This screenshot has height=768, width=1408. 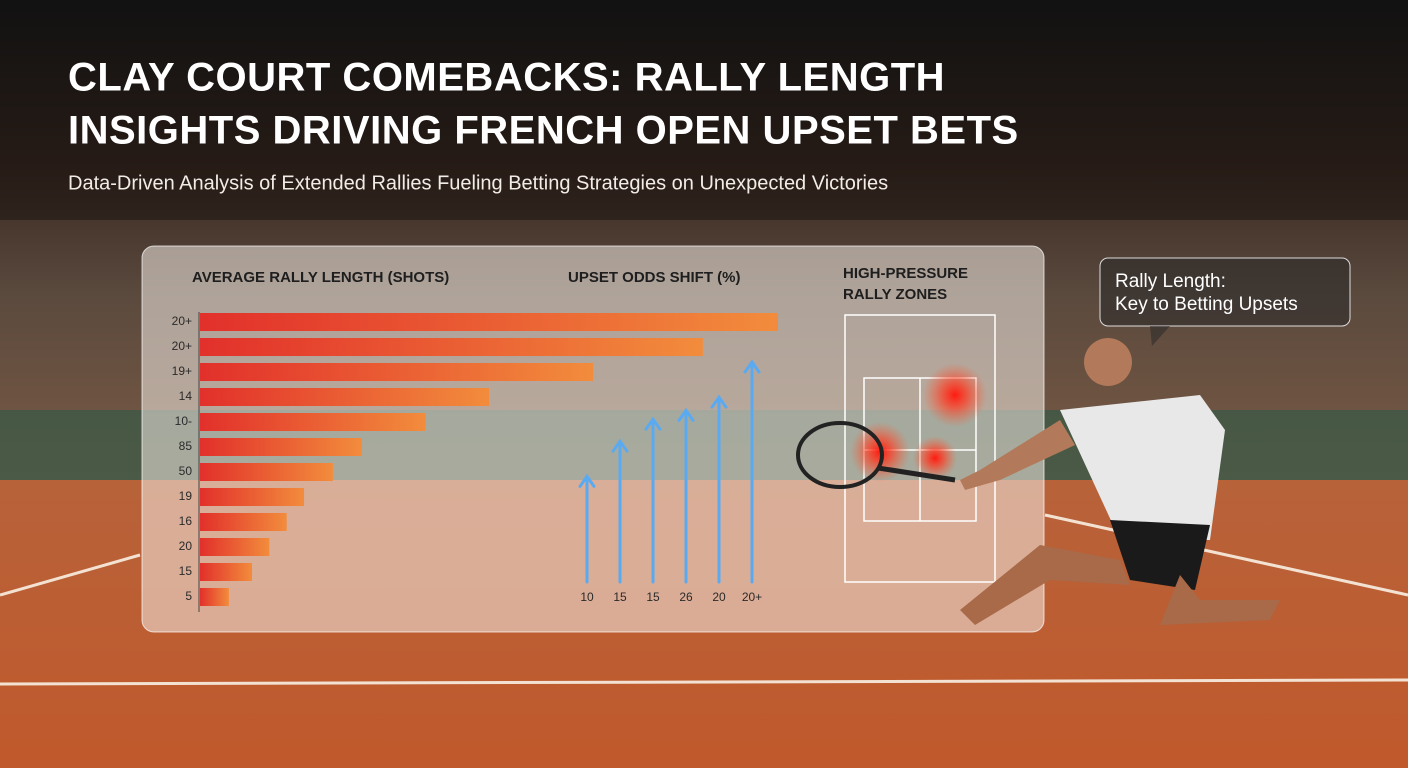 What do you see at coordinates (186, 521) in the screenshot?
I see `y-tick-label: 16` at bounding box center [186, 521].